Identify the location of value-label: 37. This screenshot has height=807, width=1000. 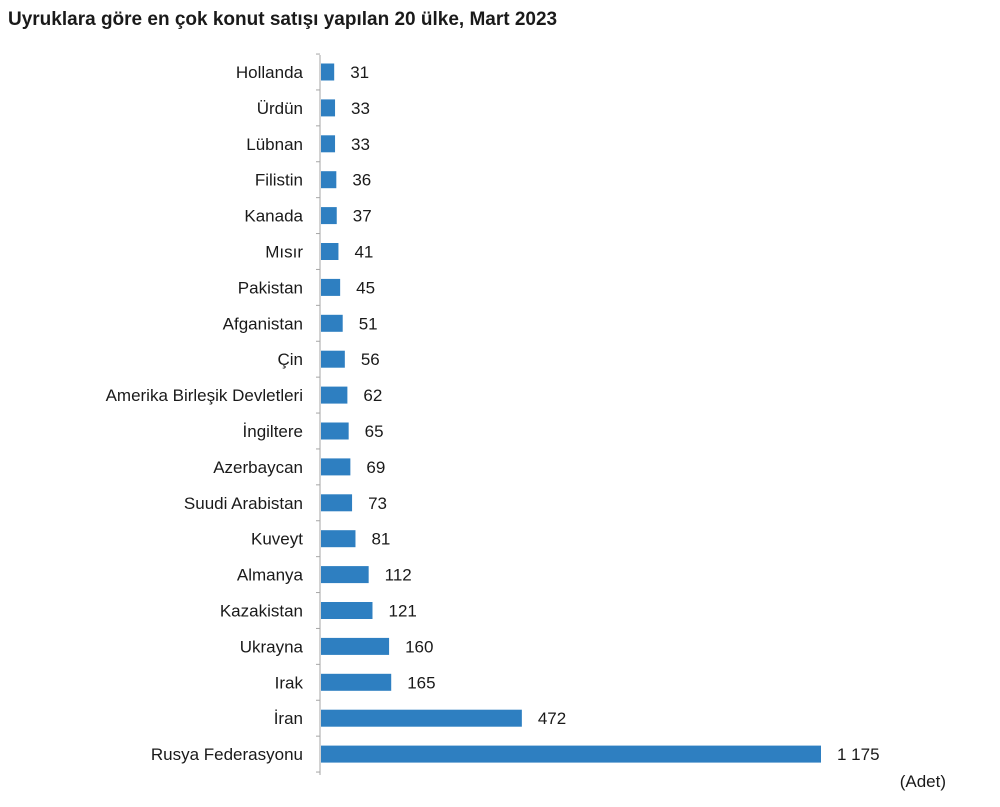
(362, 216).